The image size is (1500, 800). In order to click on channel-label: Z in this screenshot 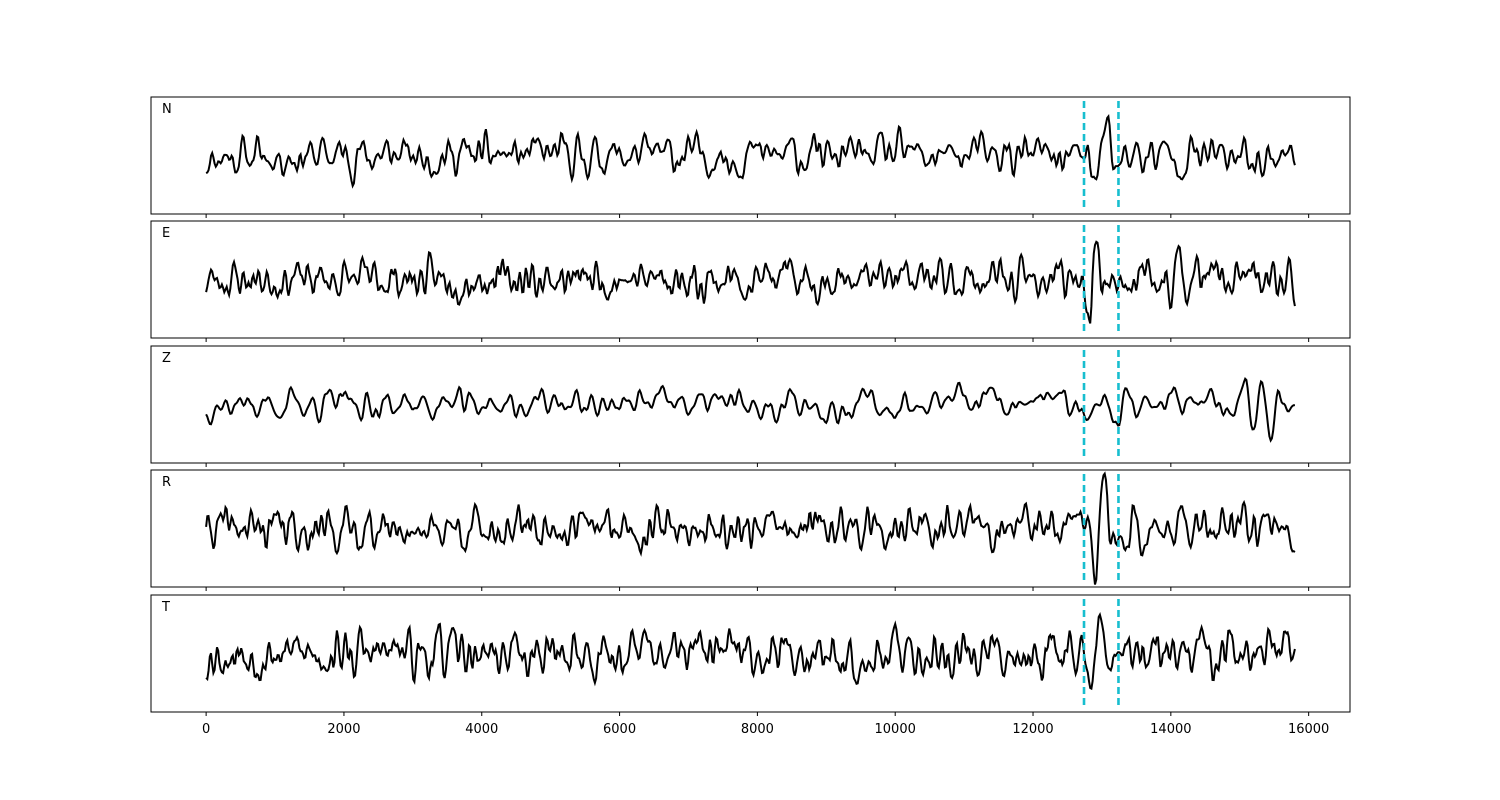, I will do `click(166, 358)`.